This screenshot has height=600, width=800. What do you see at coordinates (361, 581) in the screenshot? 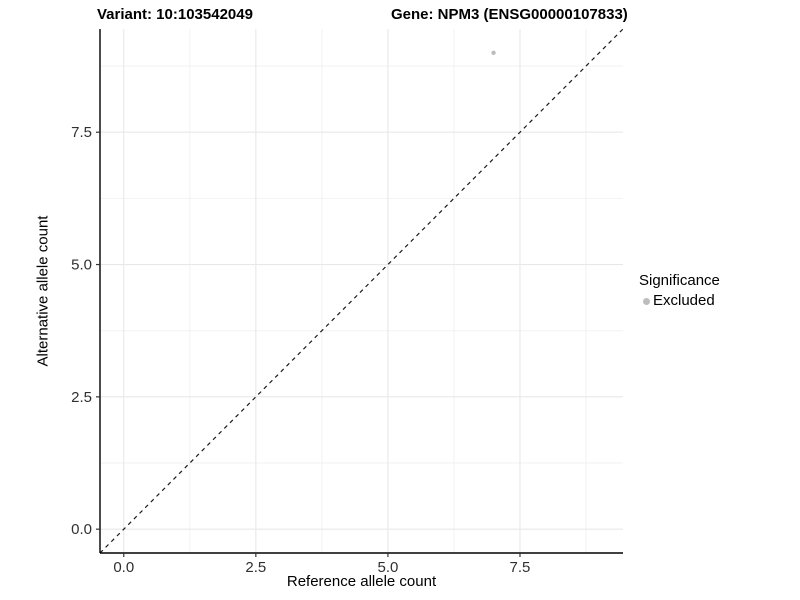
I see `x-axis-label: Reference allele count` at bounding box center [361, 581].